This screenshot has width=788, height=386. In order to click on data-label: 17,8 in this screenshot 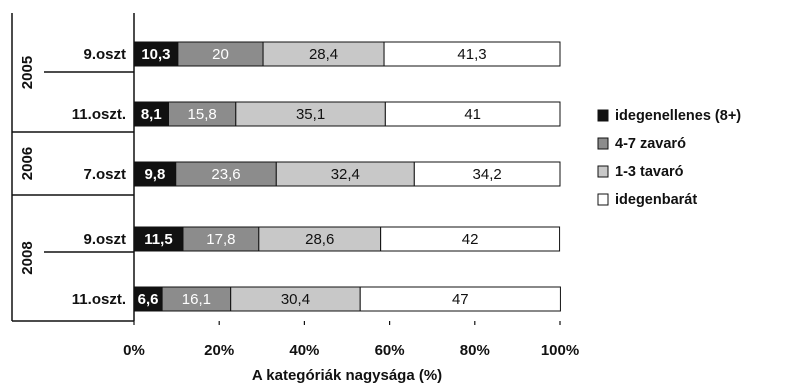, I will do `click(220, 239)`.